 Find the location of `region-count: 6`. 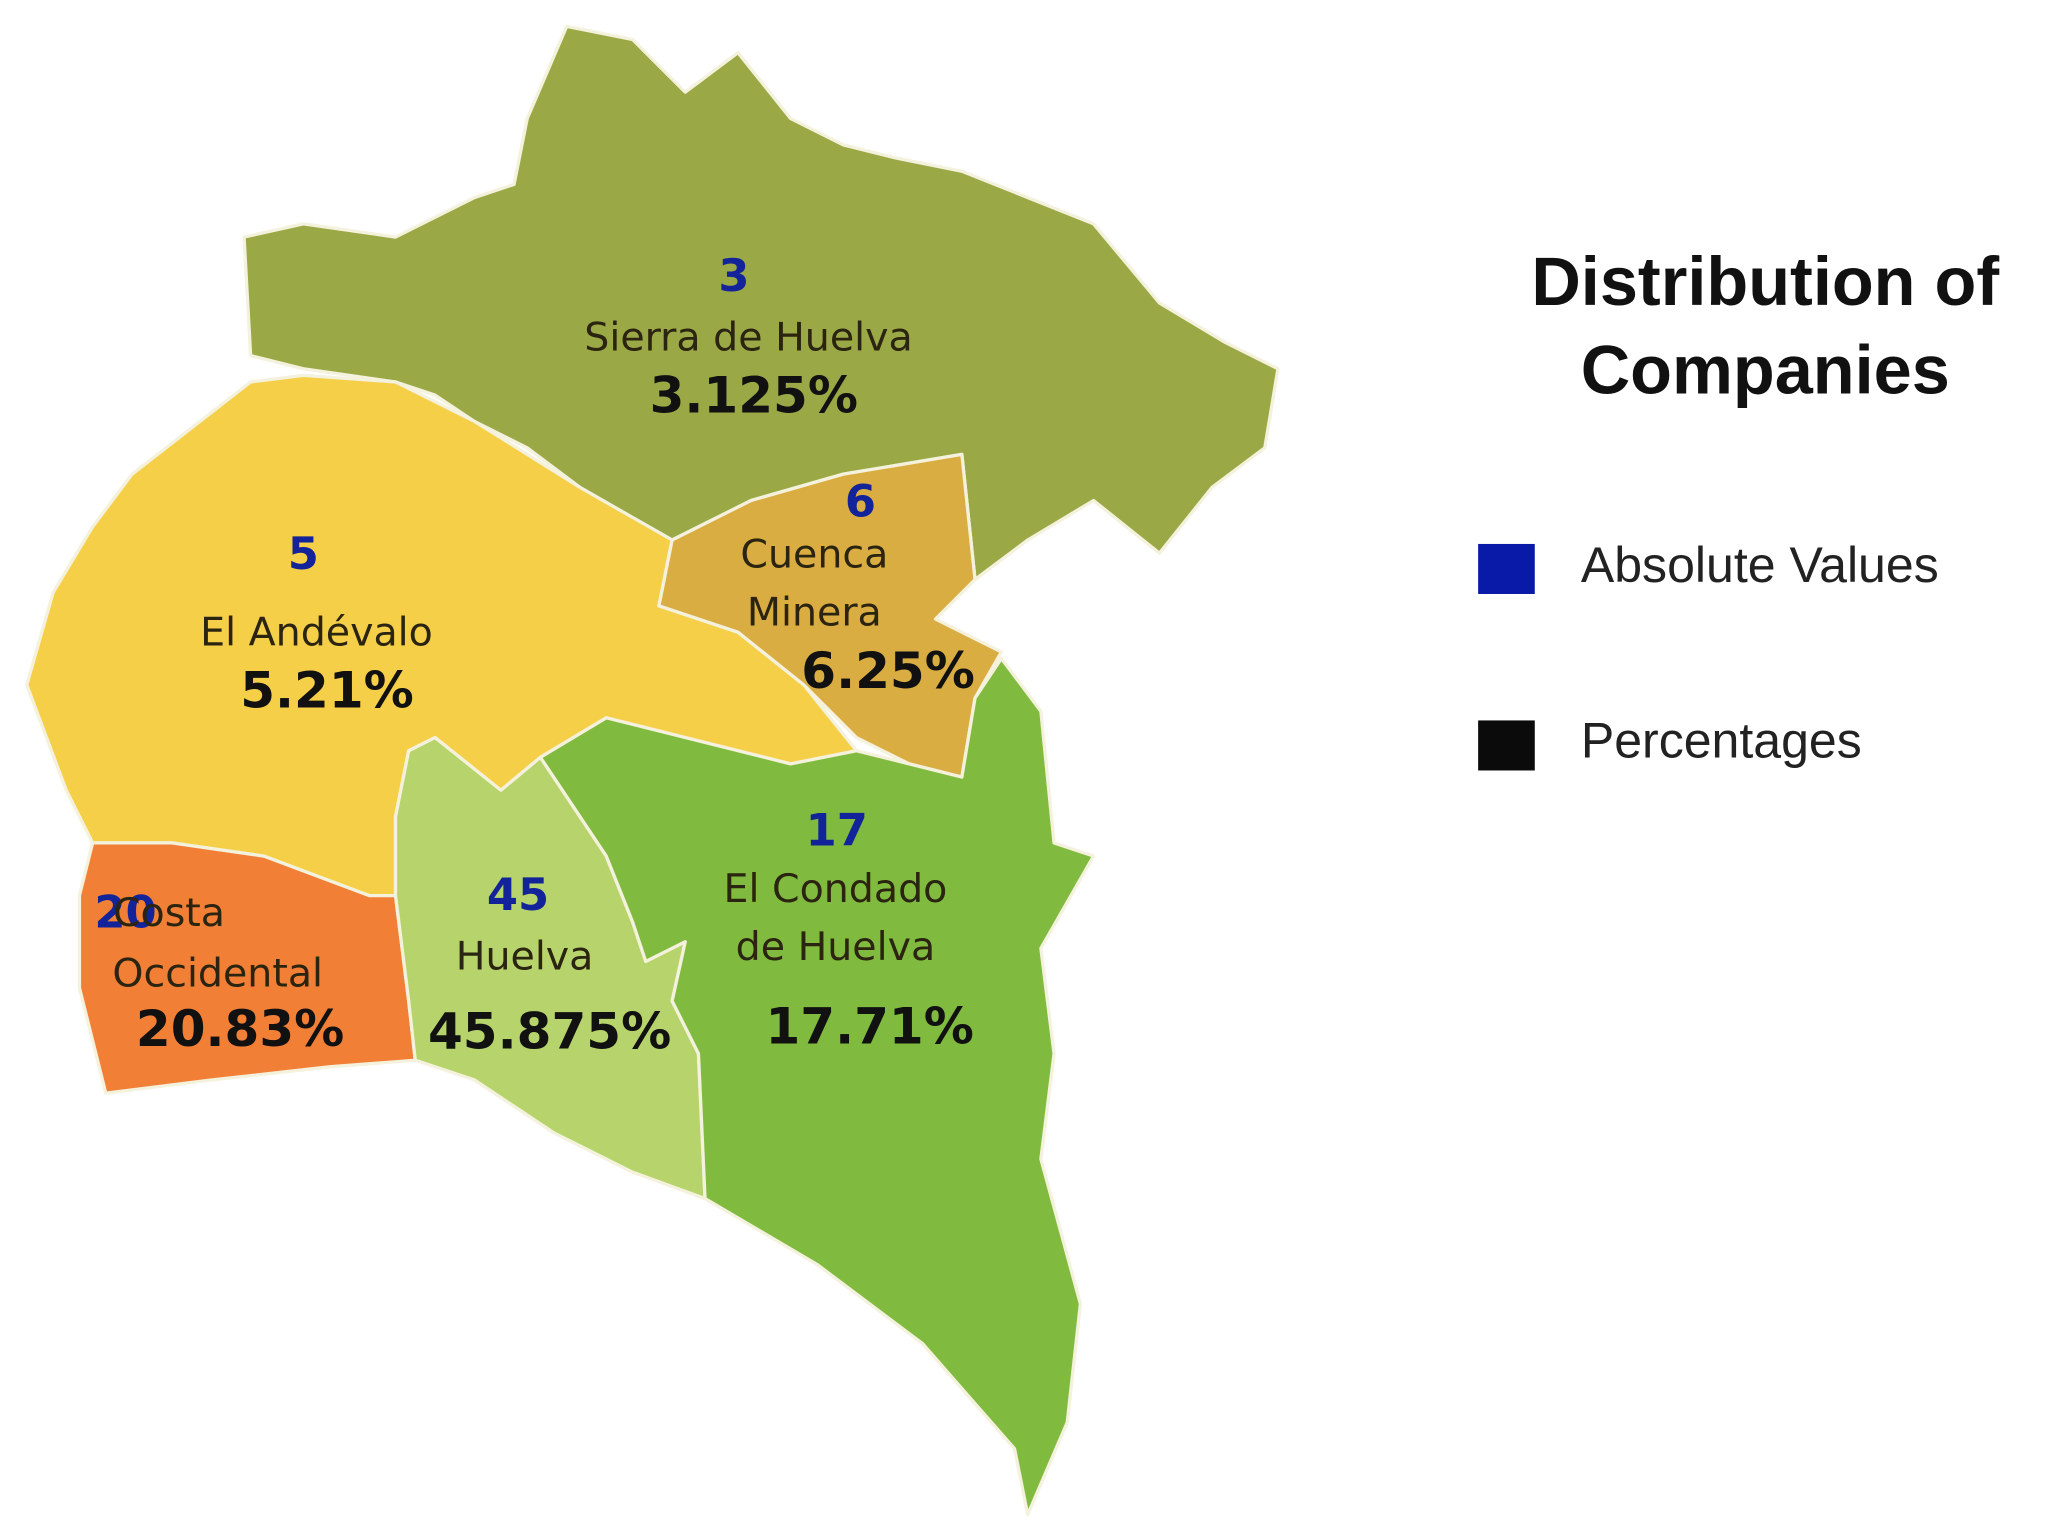

region-count: 6 is located at coordinates (860, 500).